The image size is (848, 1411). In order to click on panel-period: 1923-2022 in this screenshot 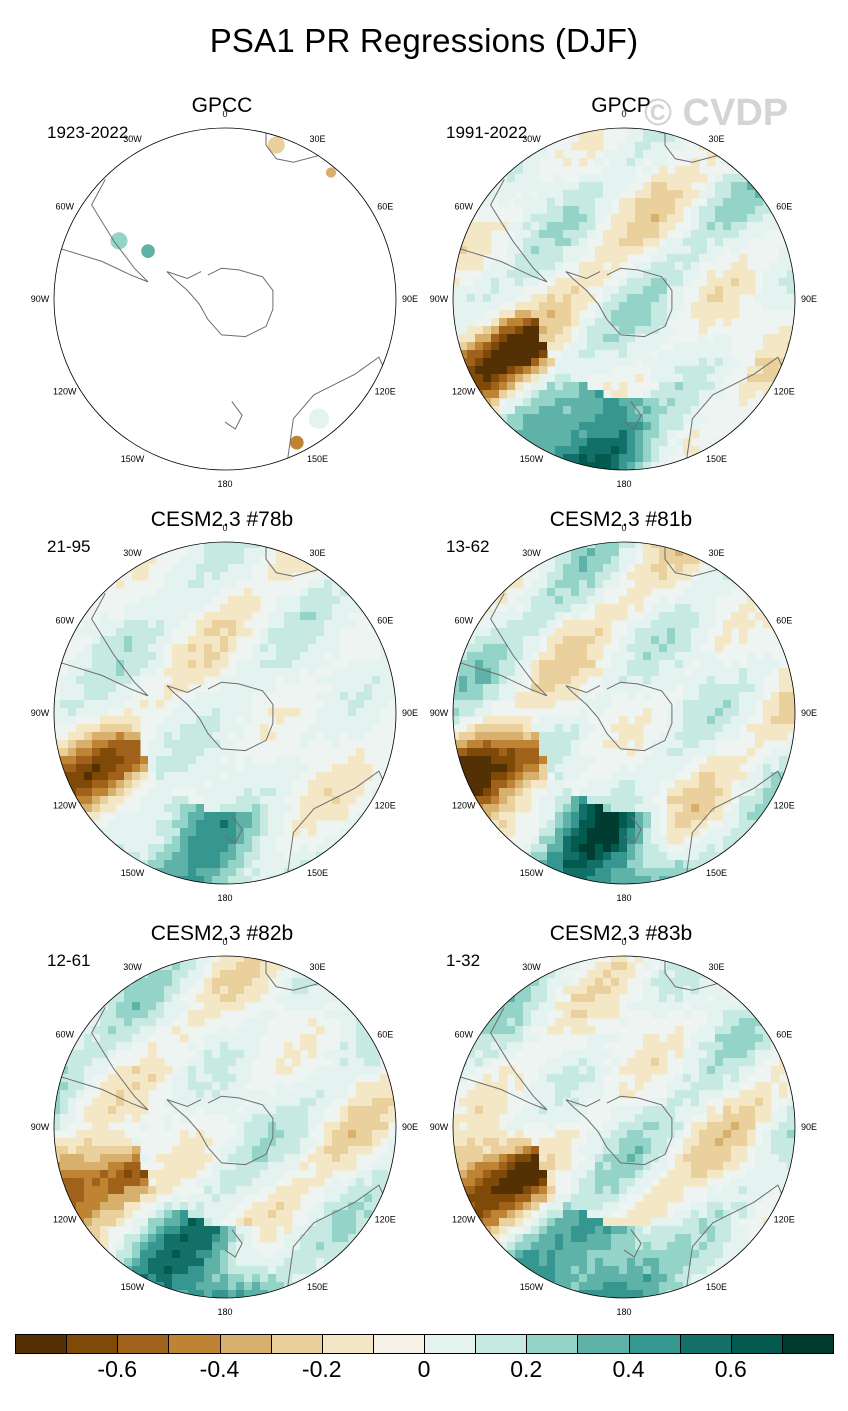, I will do `click(88, 132)`.